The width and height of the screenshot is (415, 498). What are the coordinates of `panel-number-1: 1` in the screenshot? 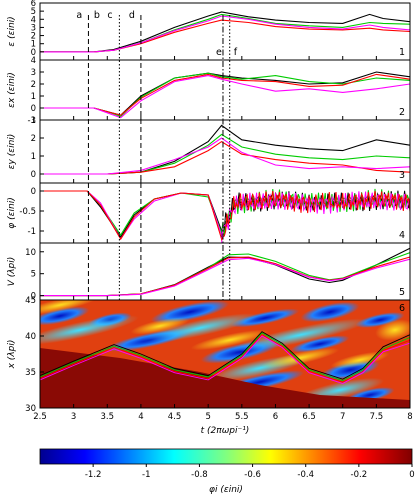 It's located at (402, 52).